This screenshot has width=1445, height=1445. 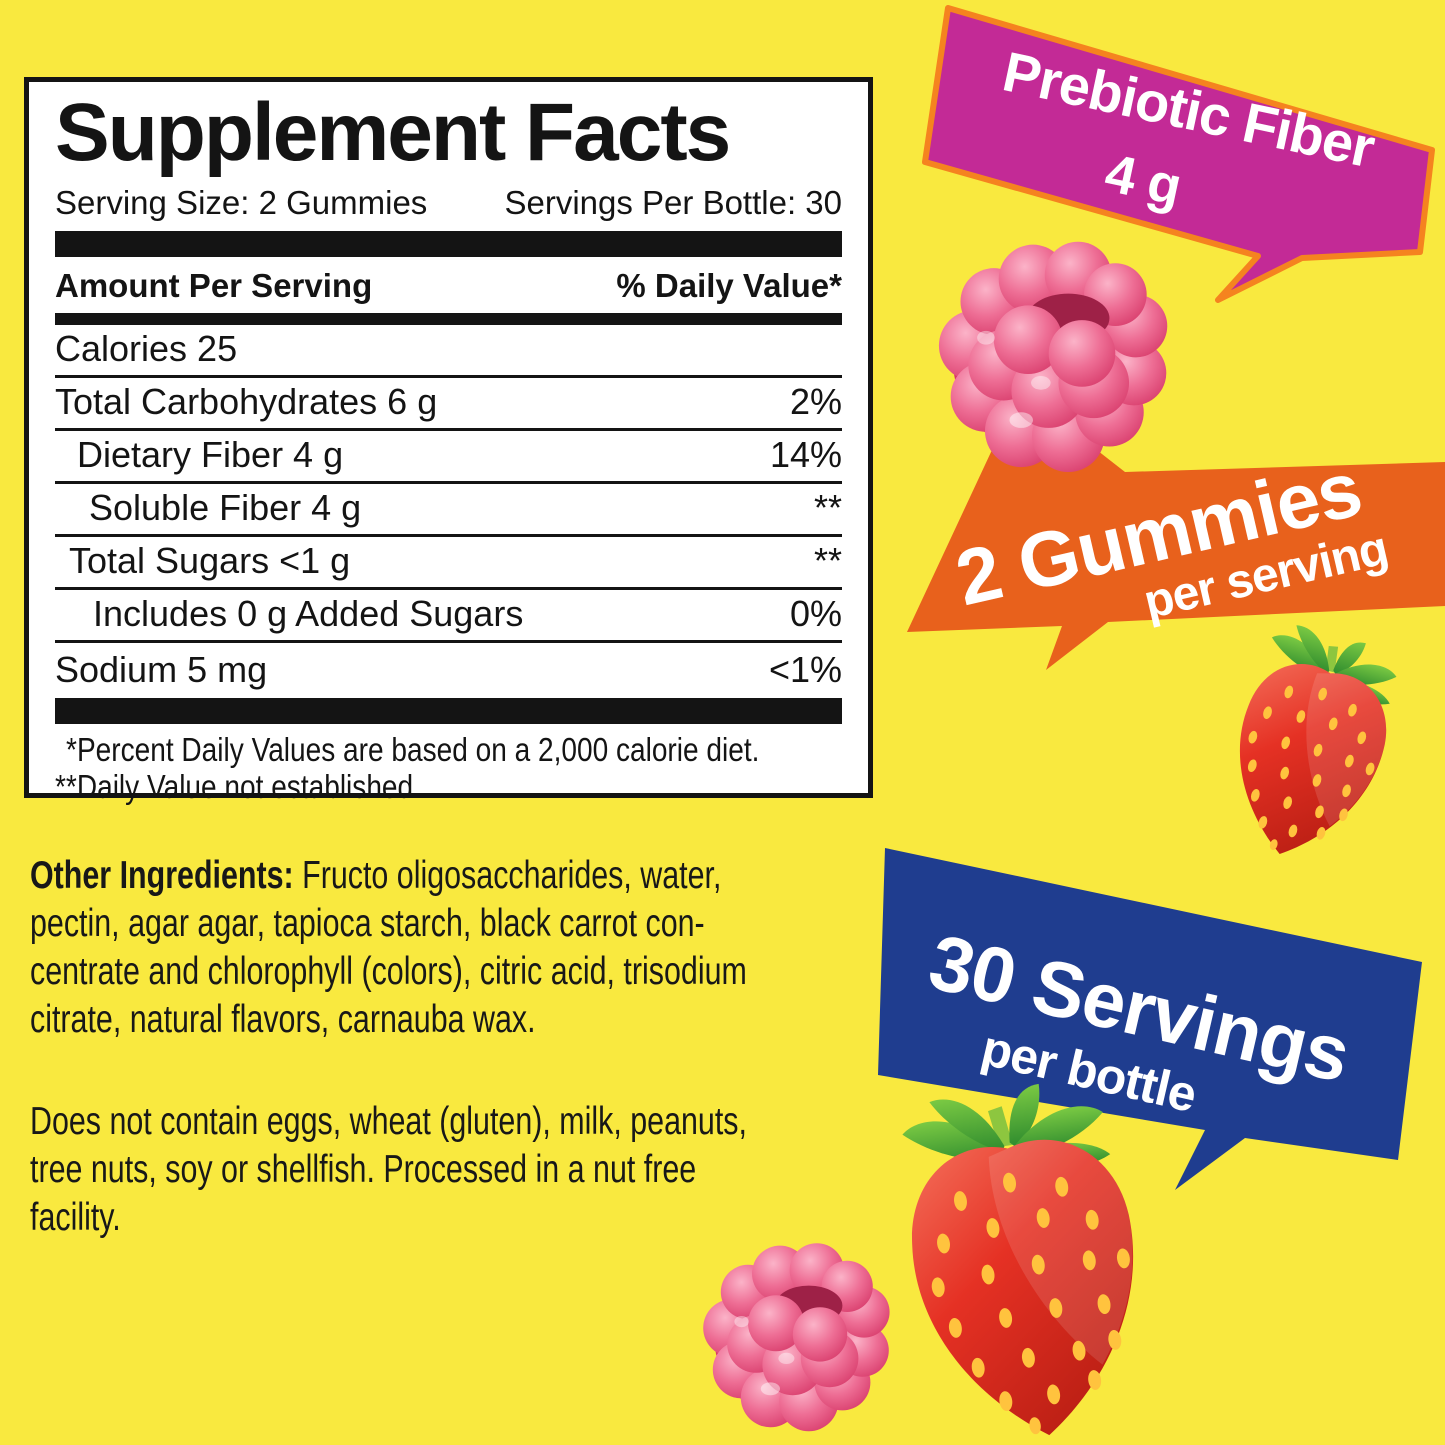 I want to click on nutrient-label: Dietary Fiber 4 g, so click(x=210, y=454).